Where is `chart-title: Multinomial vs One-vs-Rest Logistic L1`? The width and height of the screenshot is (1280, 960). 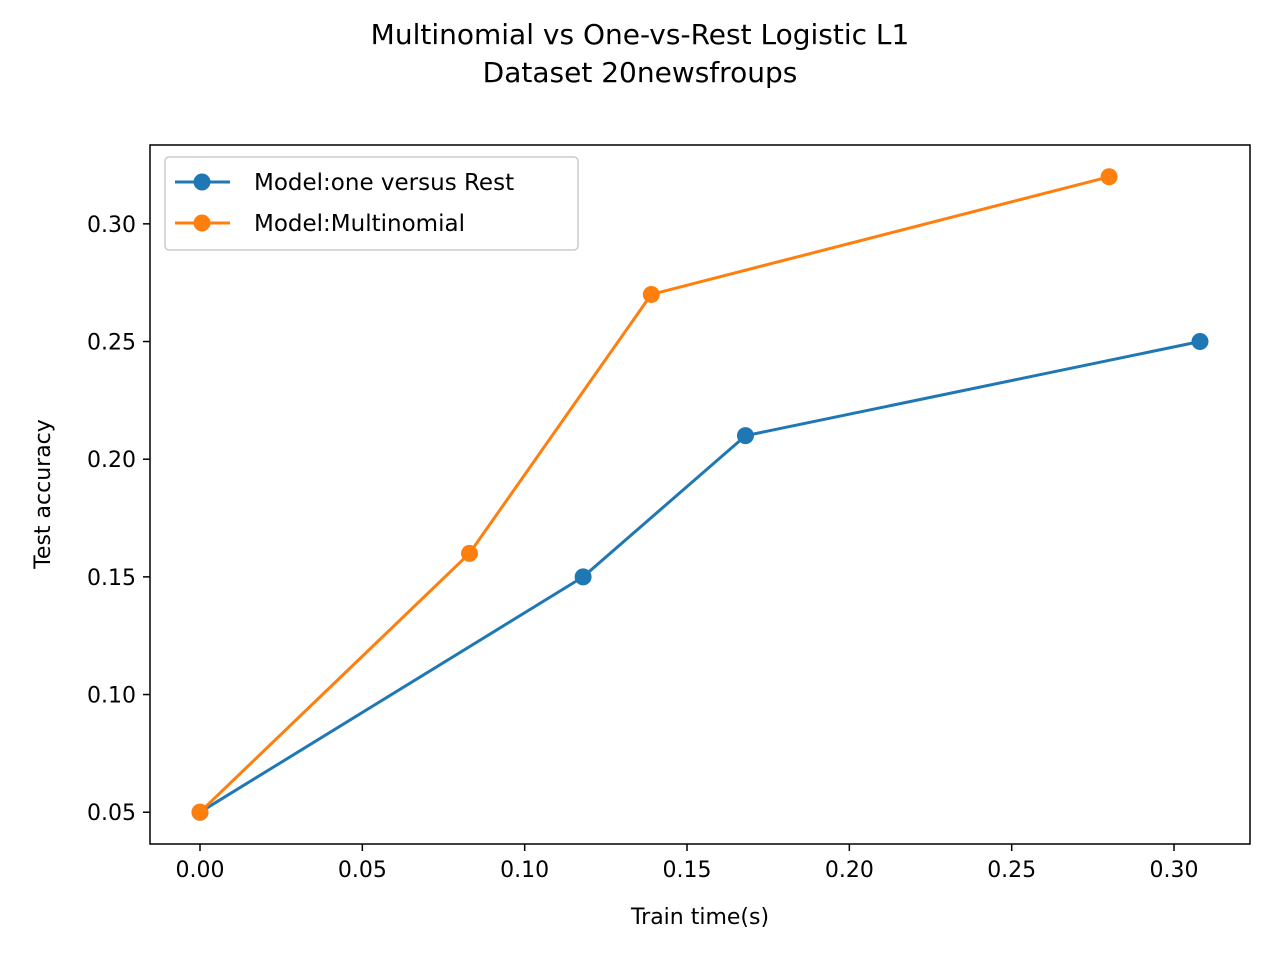
chart-title: Multinomial vs One-vs-Rest Logistic L1 is located at coordinates (640, 34).